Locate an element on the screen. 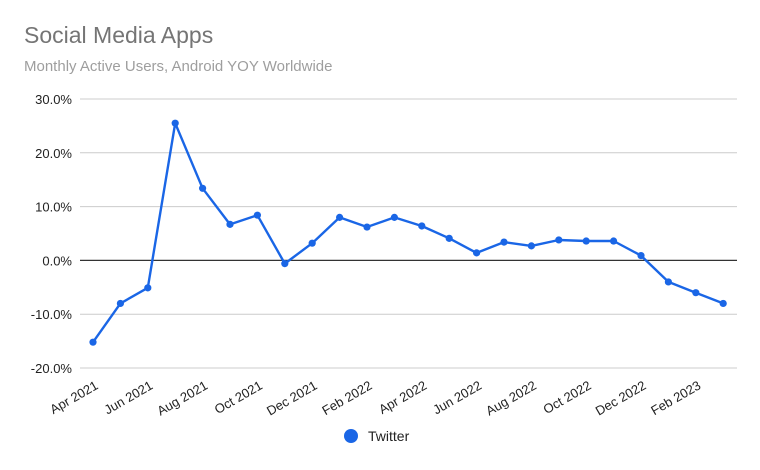 This screenshot has width=760, height=470. y-tick-label: 0.0% is located at coordinates (57, 260).